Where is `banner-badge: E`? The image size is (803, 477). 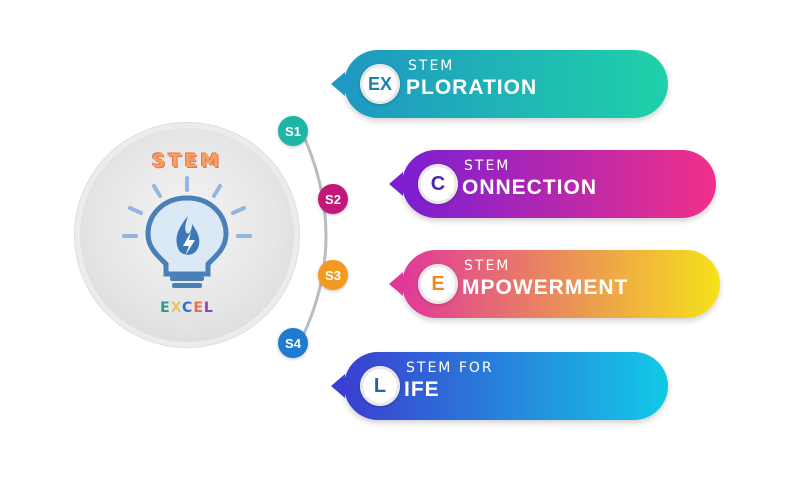 banner-badge: E is located at coordinates (438, 284).